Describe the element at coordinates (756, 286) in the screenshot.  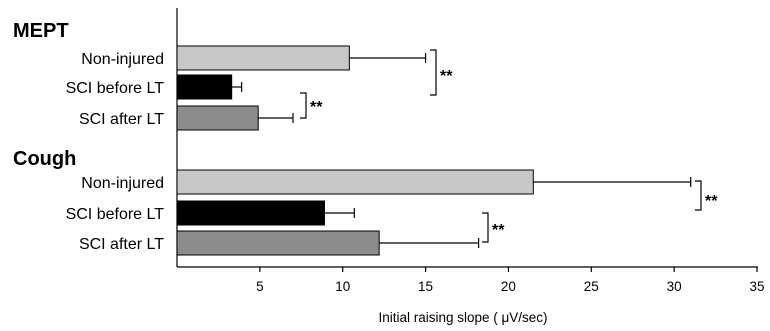
I see `x-tick-label: 35` at that location.